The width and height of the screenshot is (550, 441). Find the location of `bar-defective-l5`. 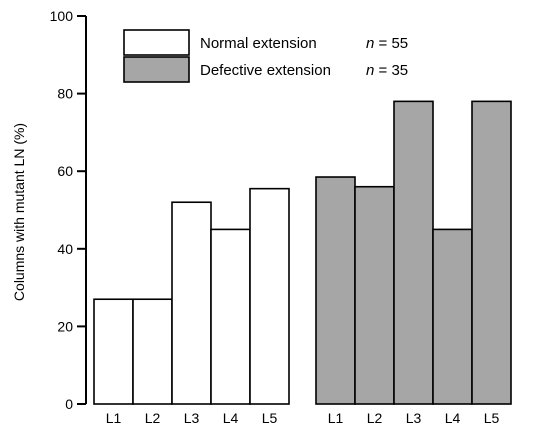

bar-defective-l5 is located at coordinates (491, 252).